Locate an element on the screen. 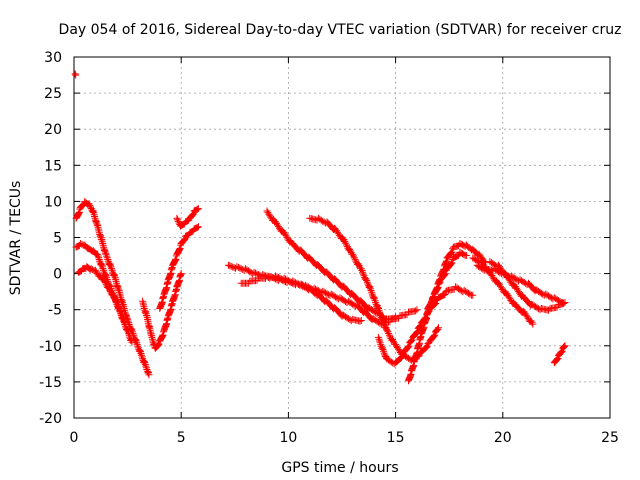  x-tick-label: 0 is located at coordinates (74, 438).